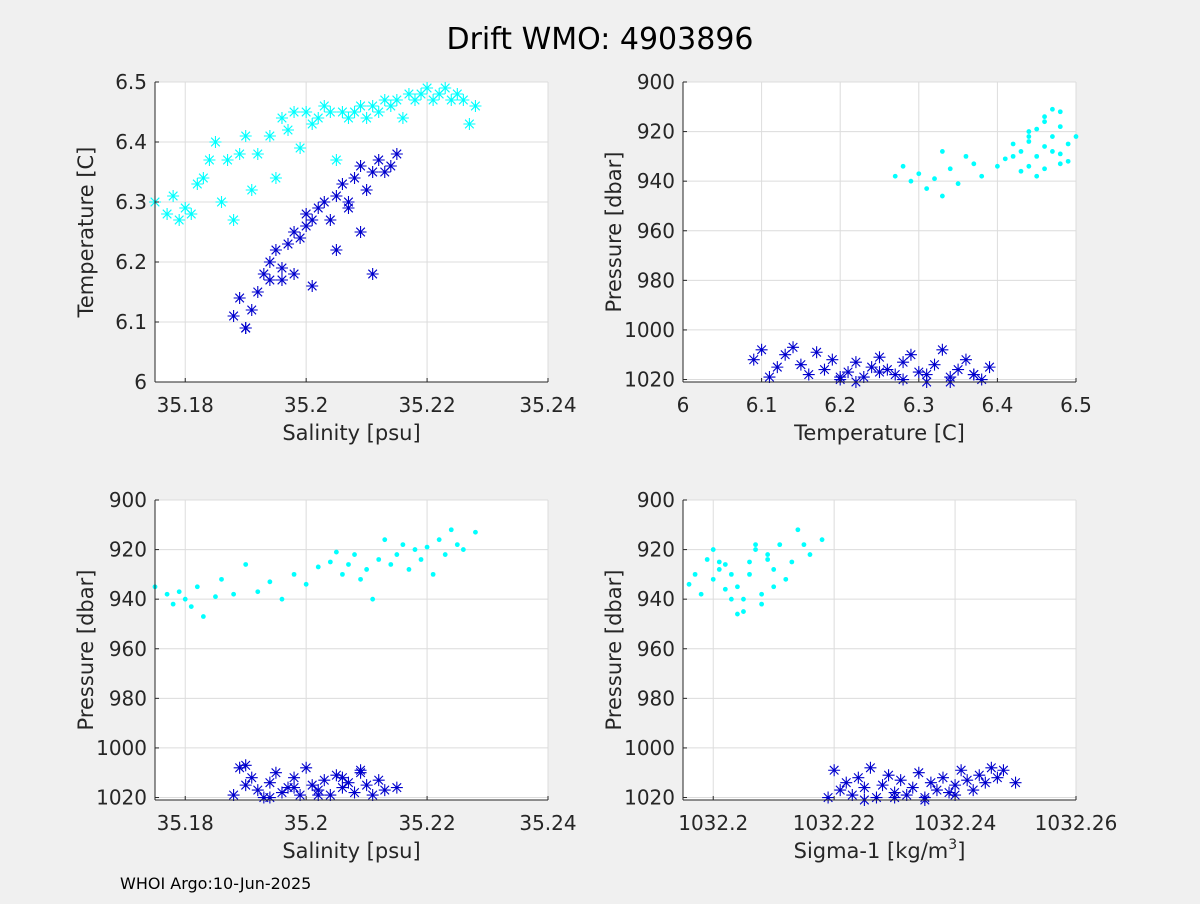 This screenshot has width=1200, height=904. I want to click on y-tick-label: 1020, so click(649, 380).